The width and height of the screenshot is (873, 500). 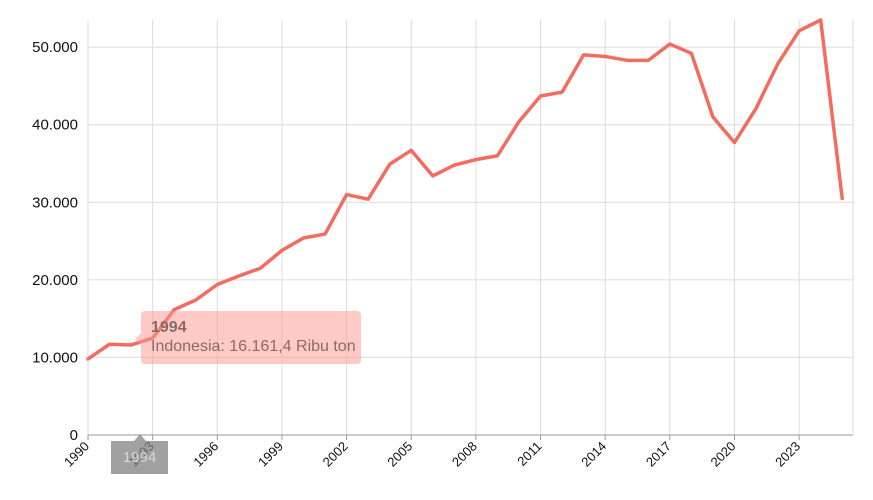 What do you see at coordinates (464, 454) in the screenshot?
I see `x-tick-label: 2008` at bounding box center [464, 454].